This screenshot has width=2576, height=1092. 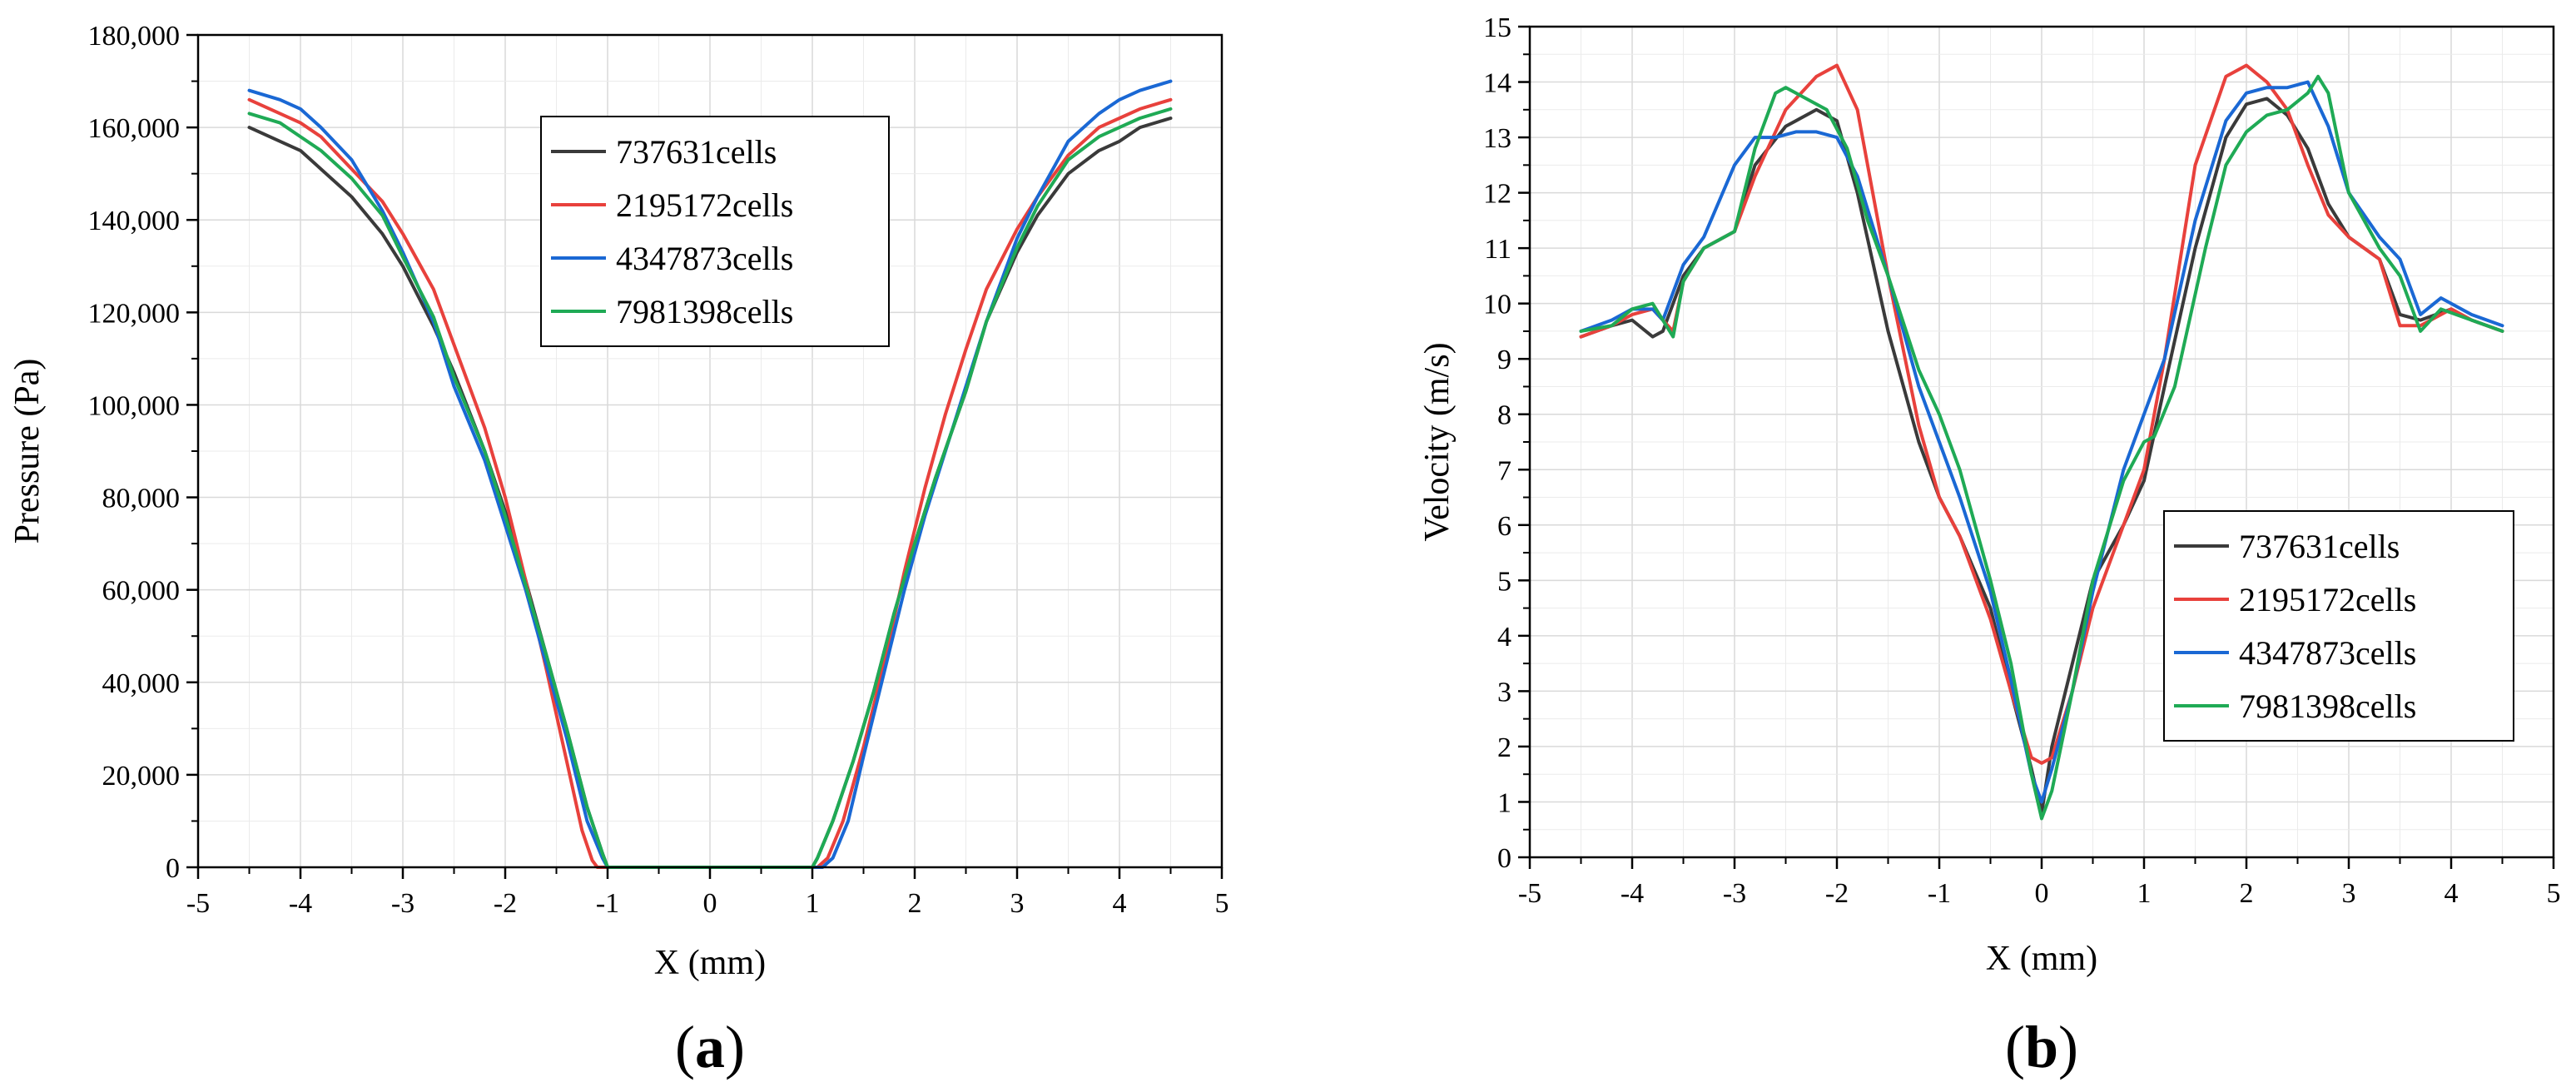 What do you see at coordinates (1504, 526) in the screenshot?
I see `y-tick-label: 6` at bounding box center [1504, 526].